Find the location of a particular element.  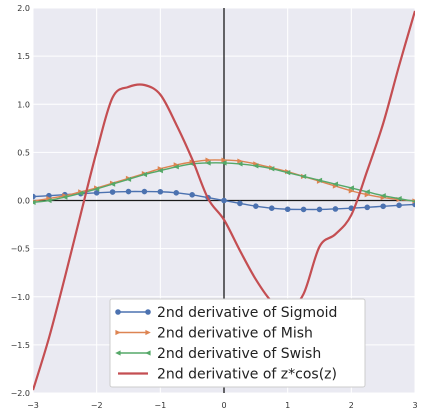

legend-label: 2nd derivative of Swish is located at coordinates (239, 354).